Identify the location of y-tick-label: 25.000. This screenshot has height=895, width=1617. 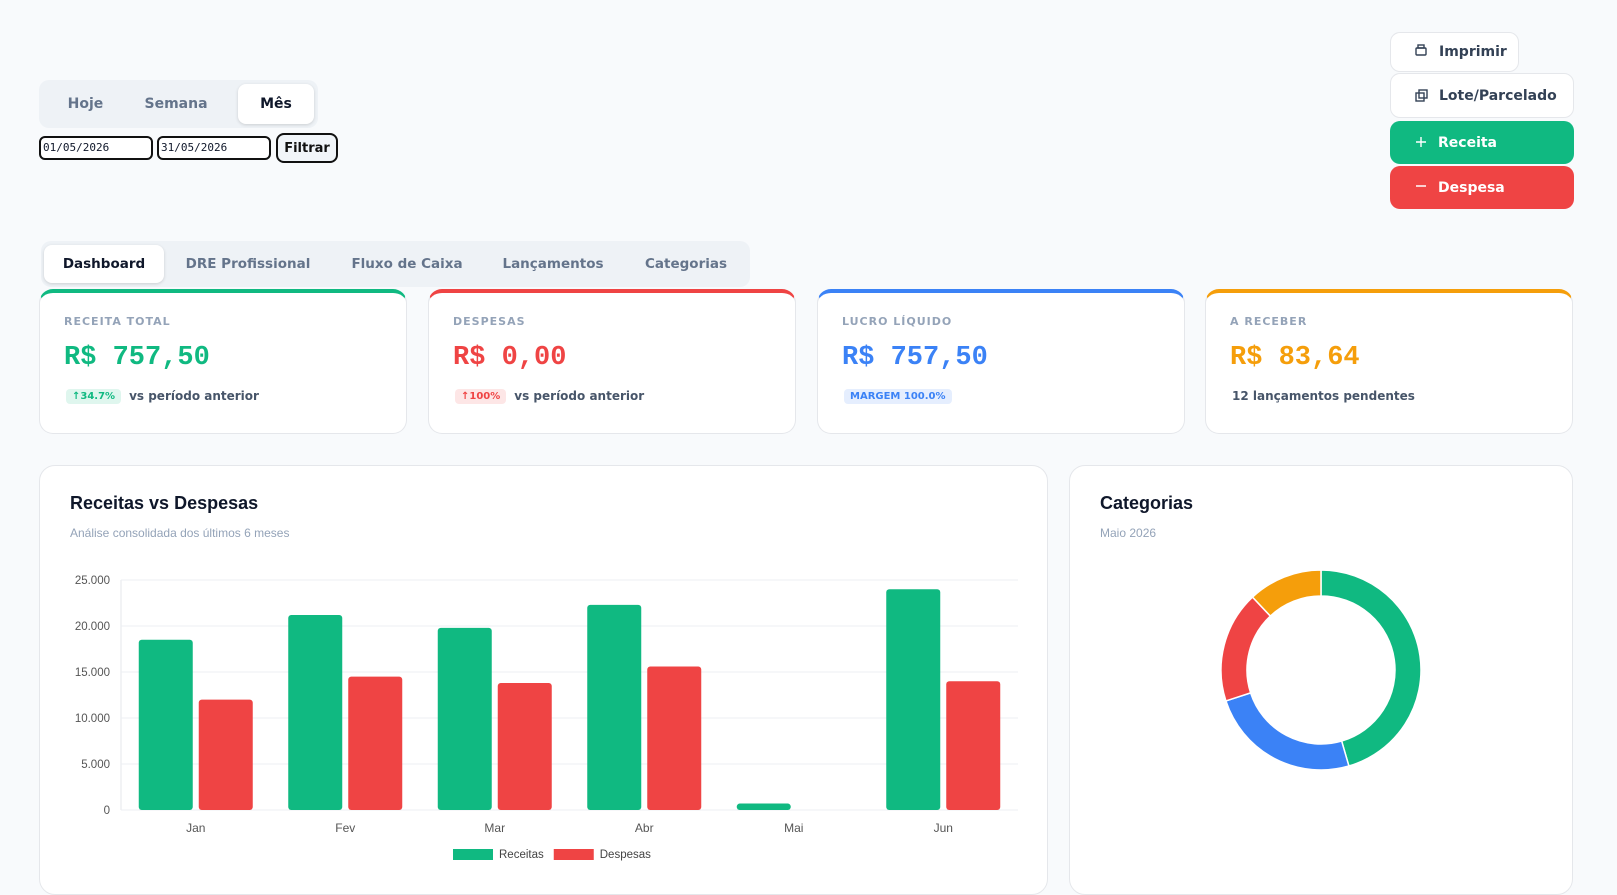
(92, 581).